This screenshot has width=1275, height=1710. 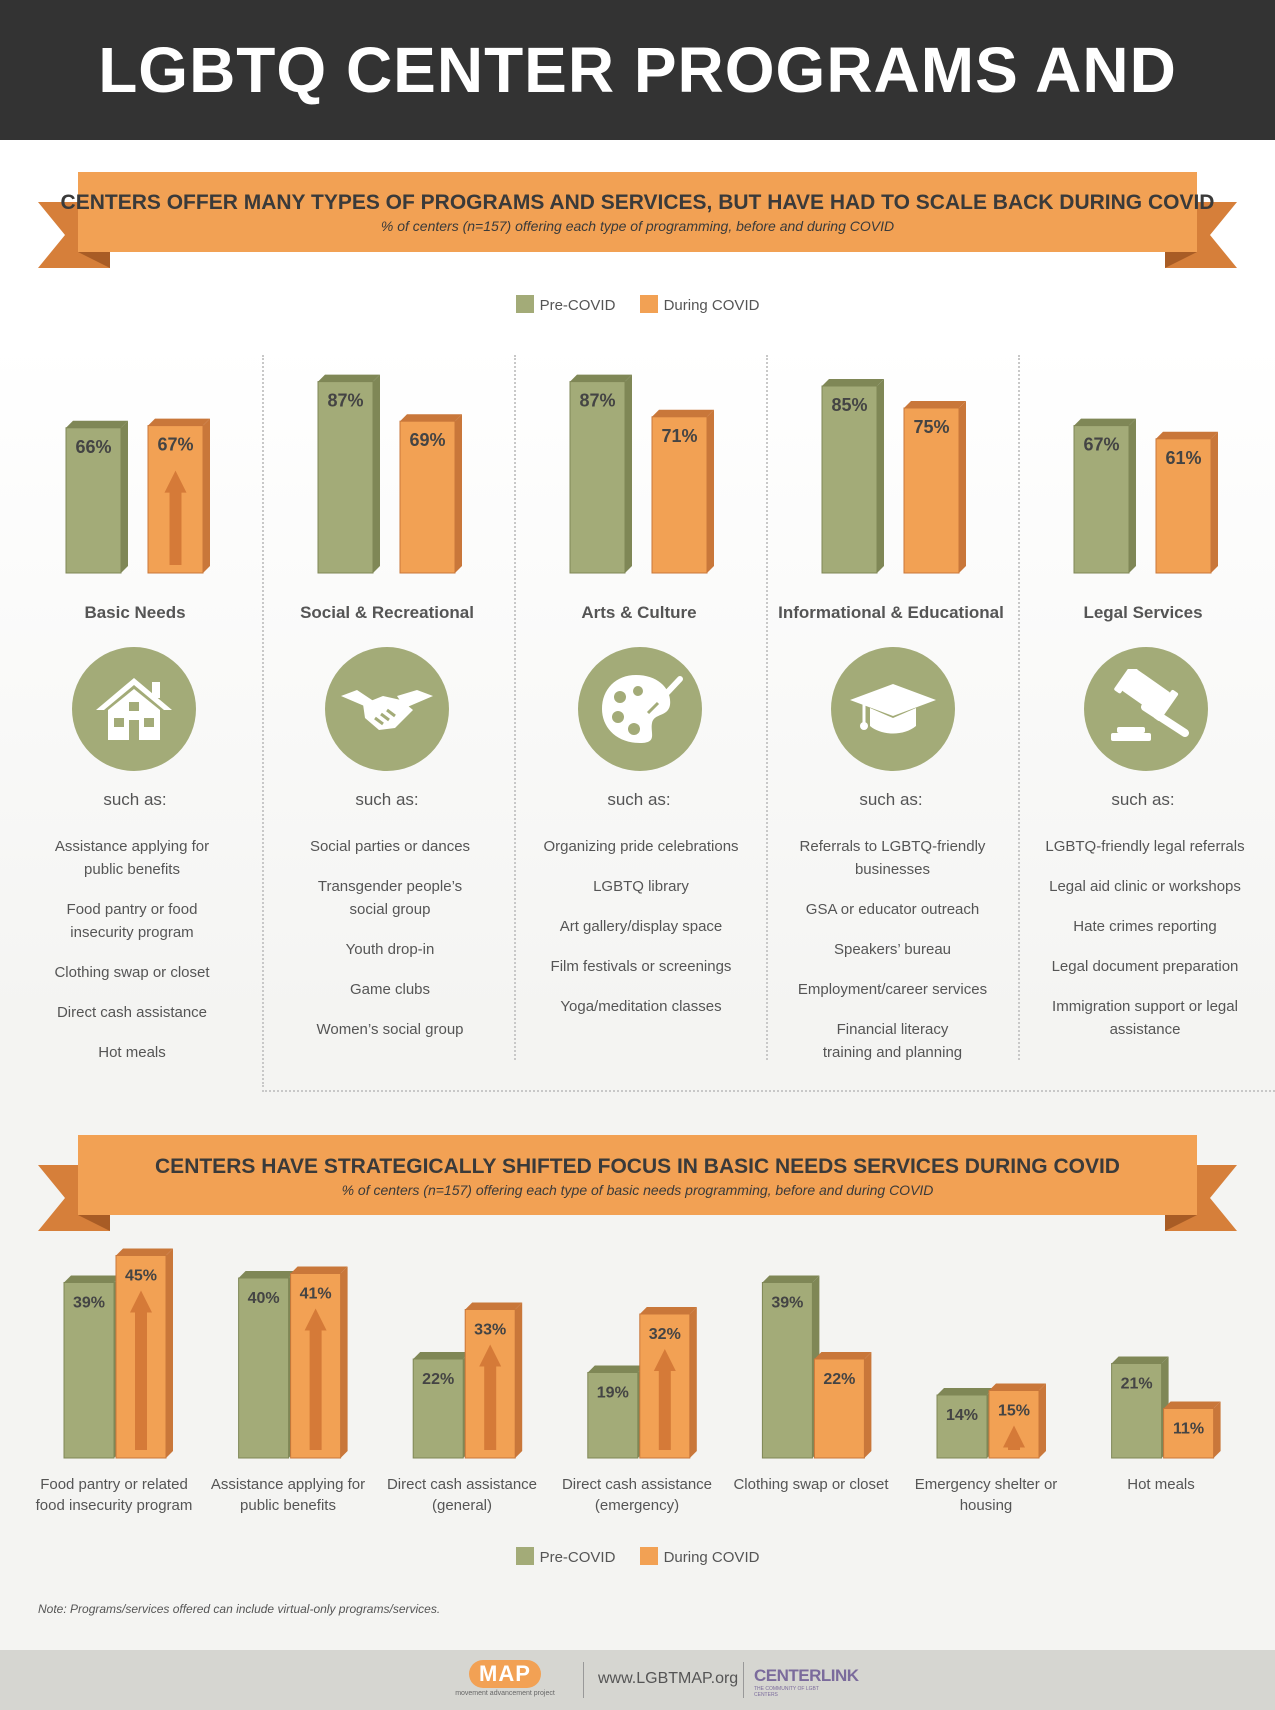 What do you see at coordinates (583, 1680) in the screenshot?
I see `footer-separator` at bounding box center [583, 1680].